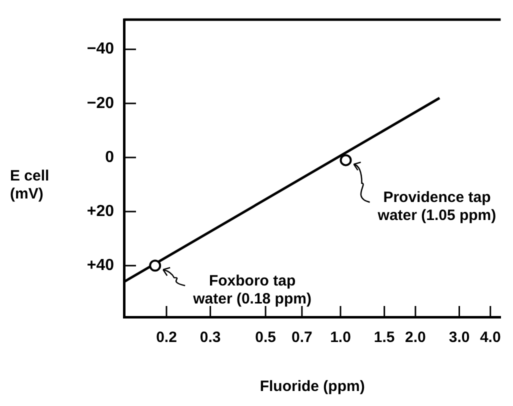 This screenshot has height=406, width=513. I want to click on y-tick-label: −40, so click(100, 49).